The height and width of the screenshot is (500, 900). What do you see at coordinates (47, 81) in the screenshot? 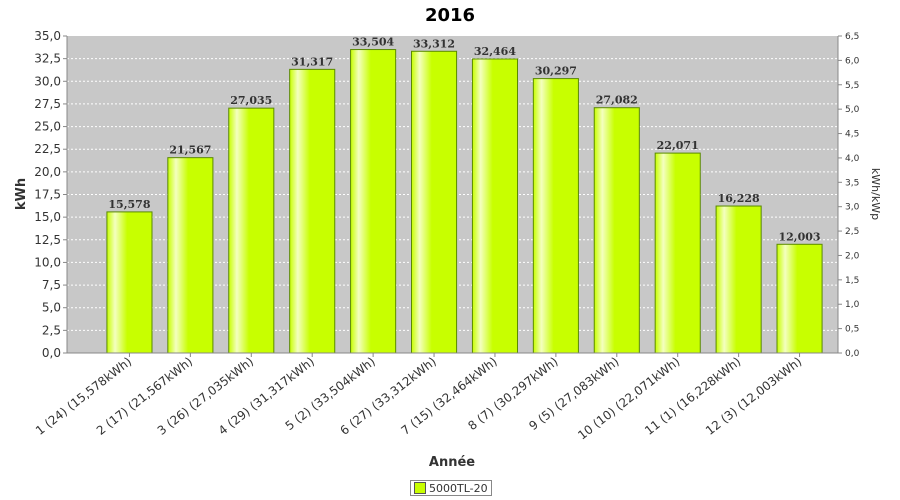
I see `y-tick-label: 30,0` at bounding box center [47, 81].